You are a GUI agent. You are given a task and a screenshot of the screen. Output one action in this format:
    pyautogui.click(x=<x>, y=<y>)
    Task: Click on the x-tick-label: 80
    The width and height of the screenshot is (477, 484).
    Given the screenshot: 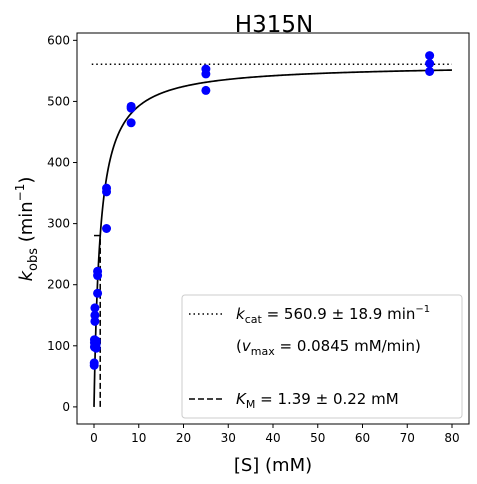 What is the action you would take?
    pyautogui.click(x=451, y=438)
    